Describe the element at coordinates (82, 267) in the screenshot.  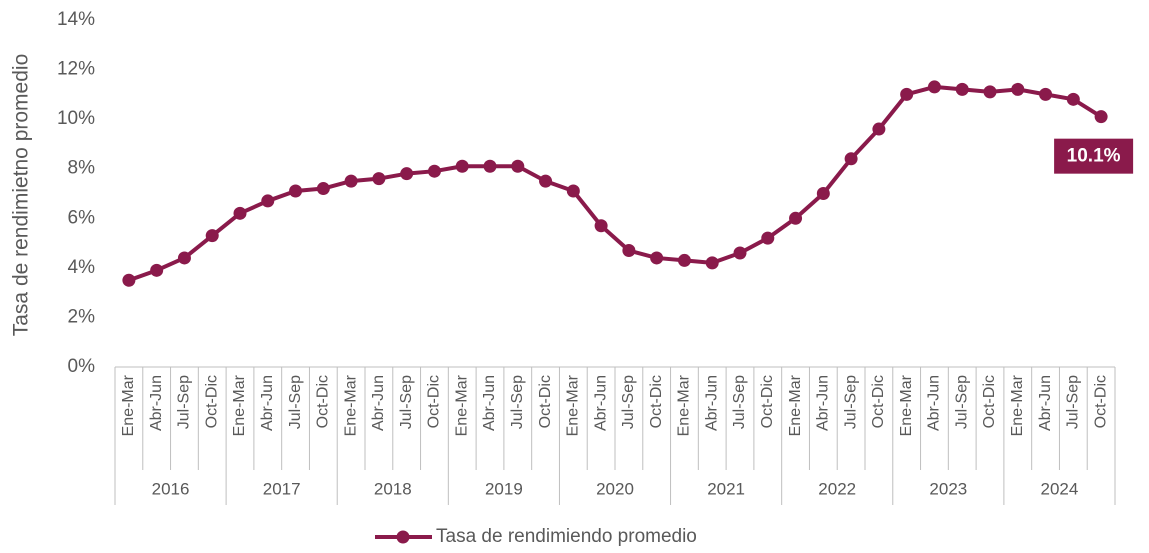
I see `y-tick-label: 4%` at that location.